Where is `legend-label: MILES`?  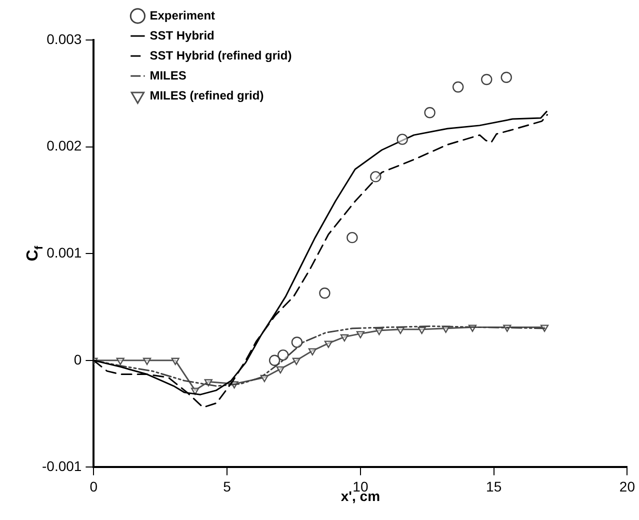
legend-label: MILES is located at coordinates (168, 75).